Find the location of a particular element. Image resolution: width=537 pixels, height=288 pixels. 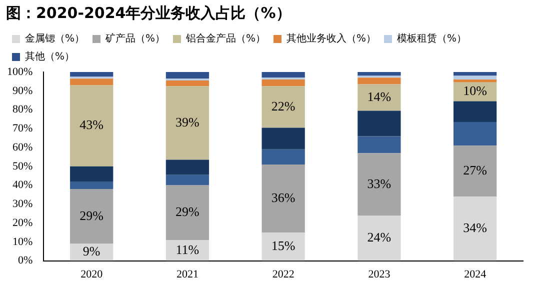

data-label: 43% is located at coordinates (92, 124).